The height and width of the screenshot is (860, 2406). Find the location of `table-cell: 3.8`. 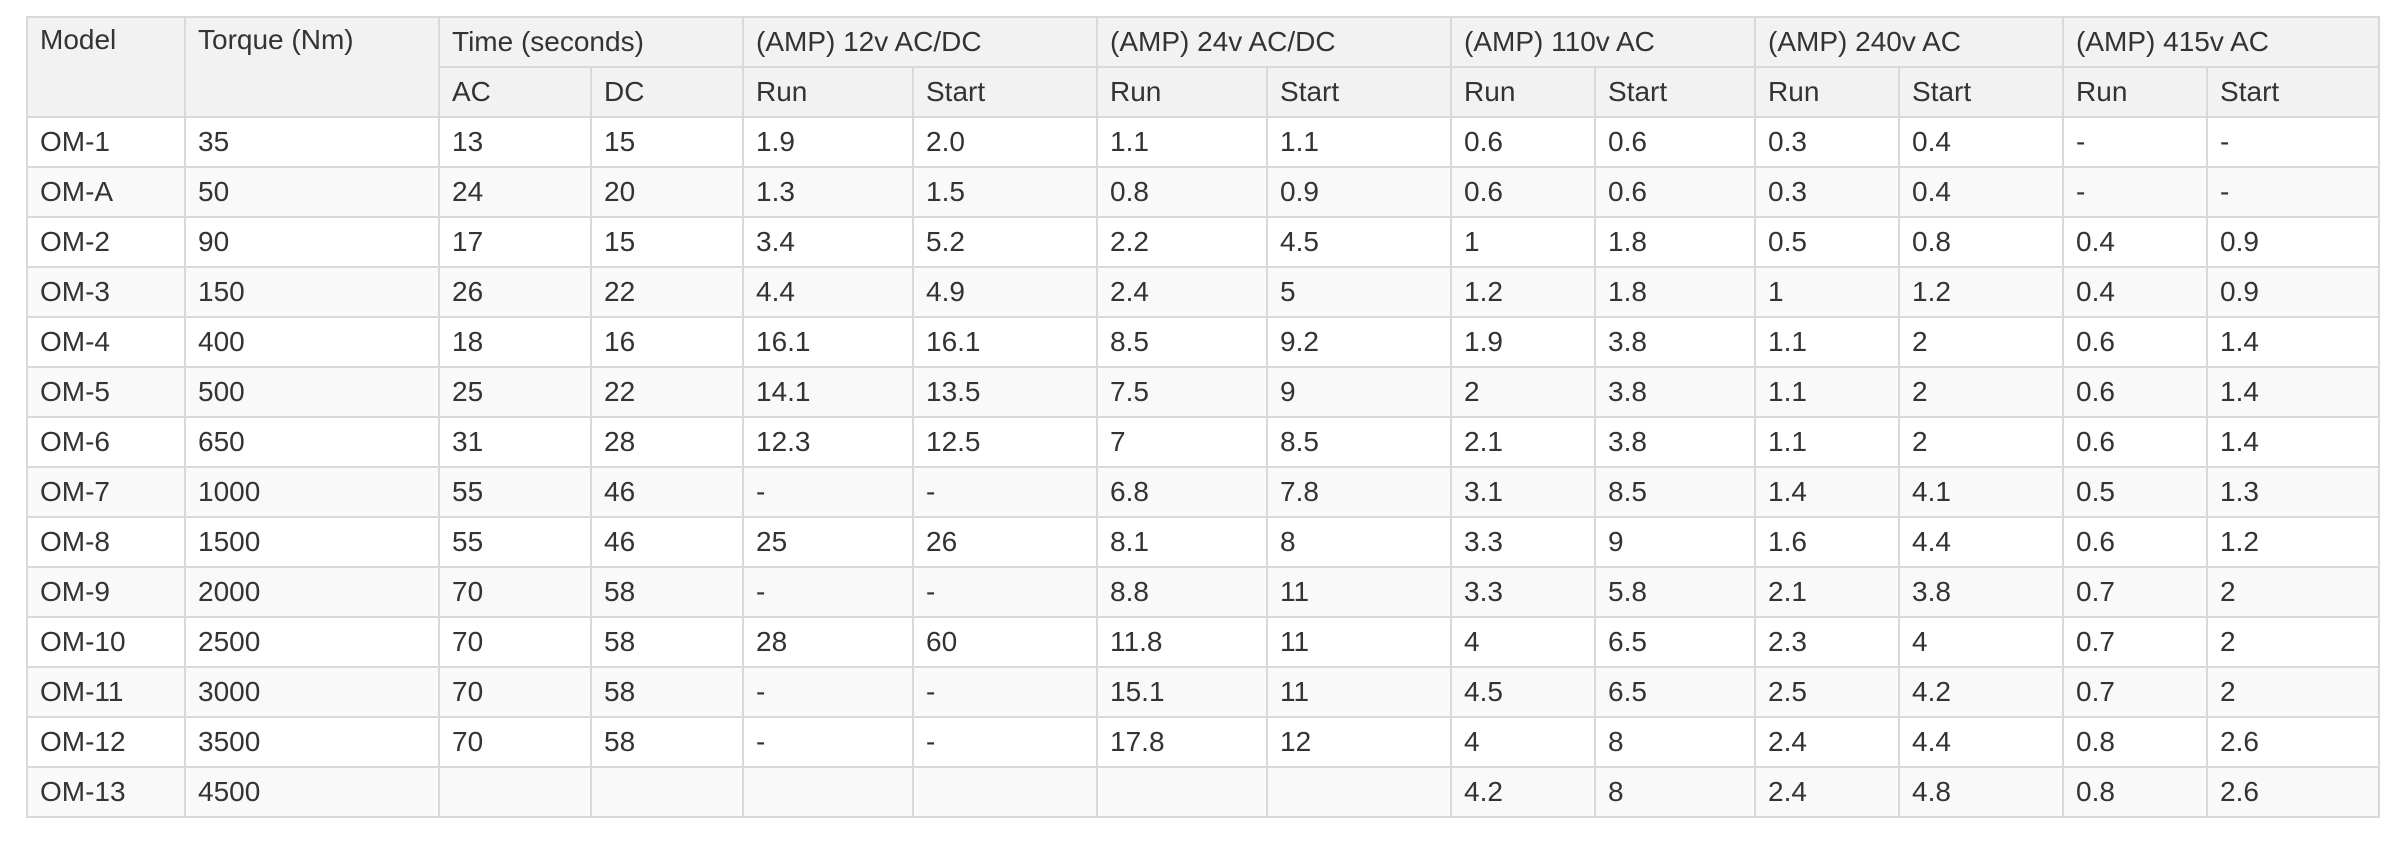

table-cell: 3.8 is located at coordinates (1675, 392).